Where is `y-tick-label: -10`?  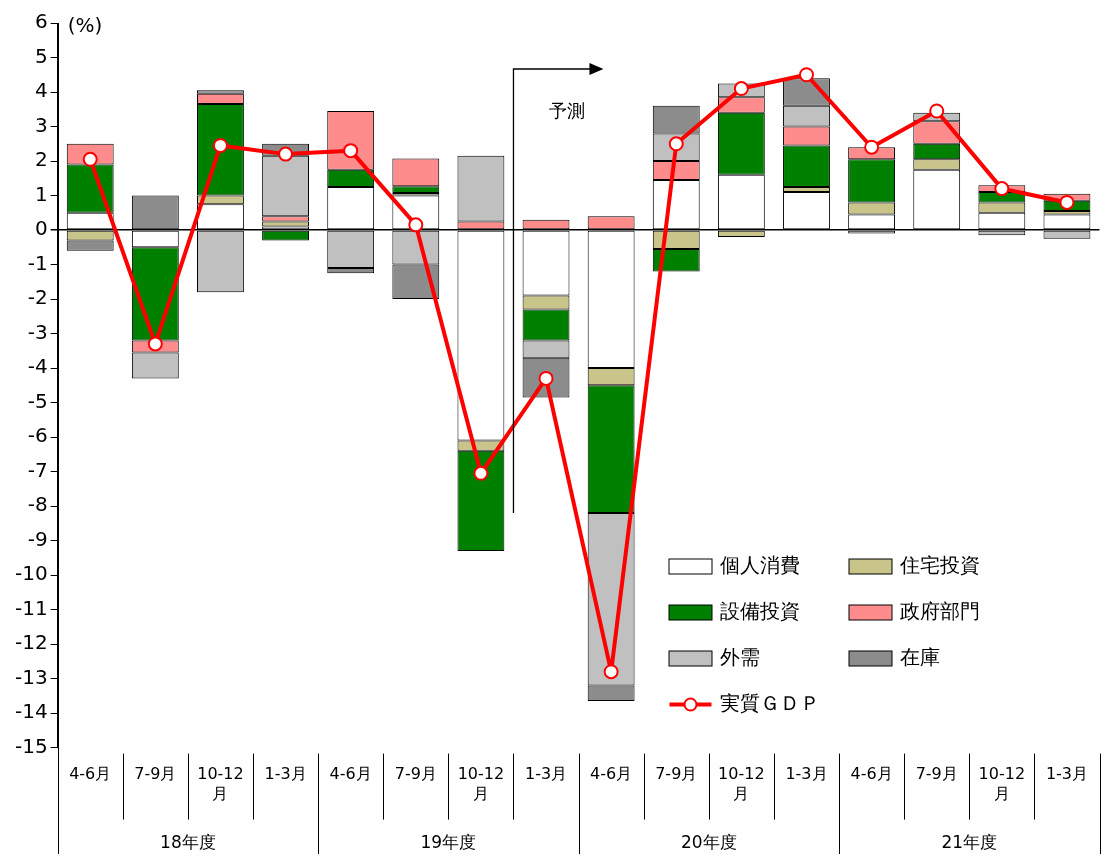
y-tick-label: -10 is located at coordinates (31, 573).